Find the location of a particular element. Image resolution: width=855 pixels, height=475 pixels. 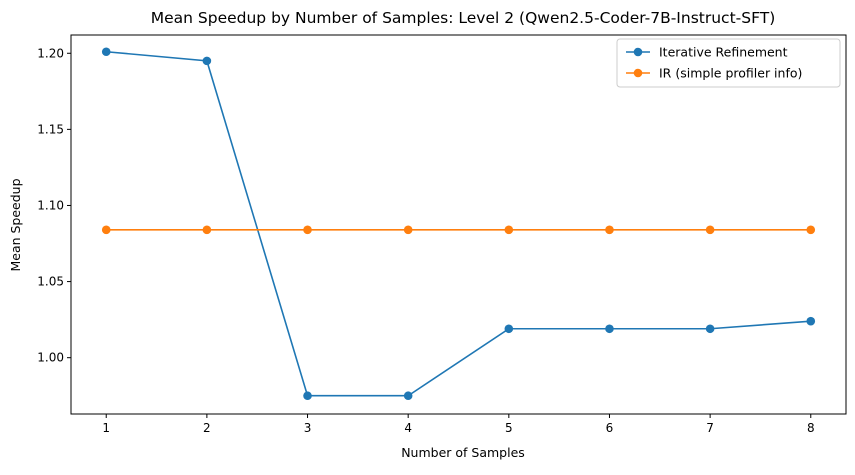

x-tick-label: 1 is located at coordinates (106, 428).